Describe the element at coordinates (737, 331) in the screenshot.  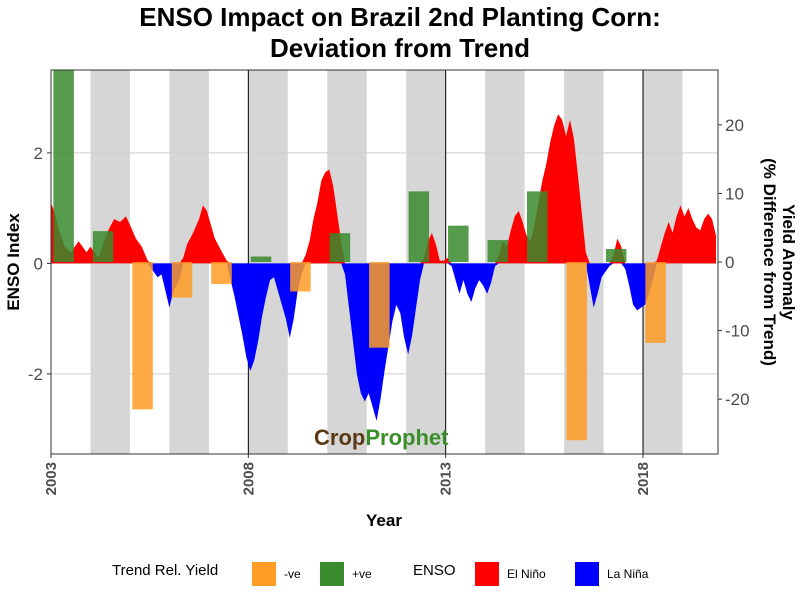
I see `y-right-tick-label--10: -10` at that location.